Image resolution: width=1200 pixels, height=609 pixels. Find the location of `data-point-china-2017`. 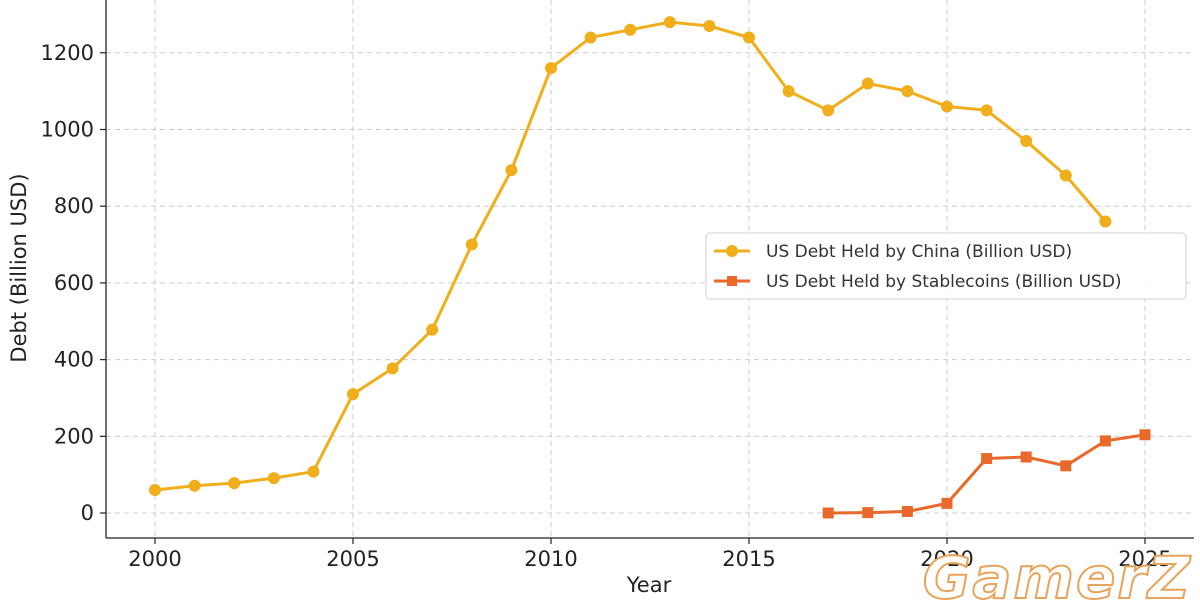

data-point-china-2017 is located at coordinates (828, 110).